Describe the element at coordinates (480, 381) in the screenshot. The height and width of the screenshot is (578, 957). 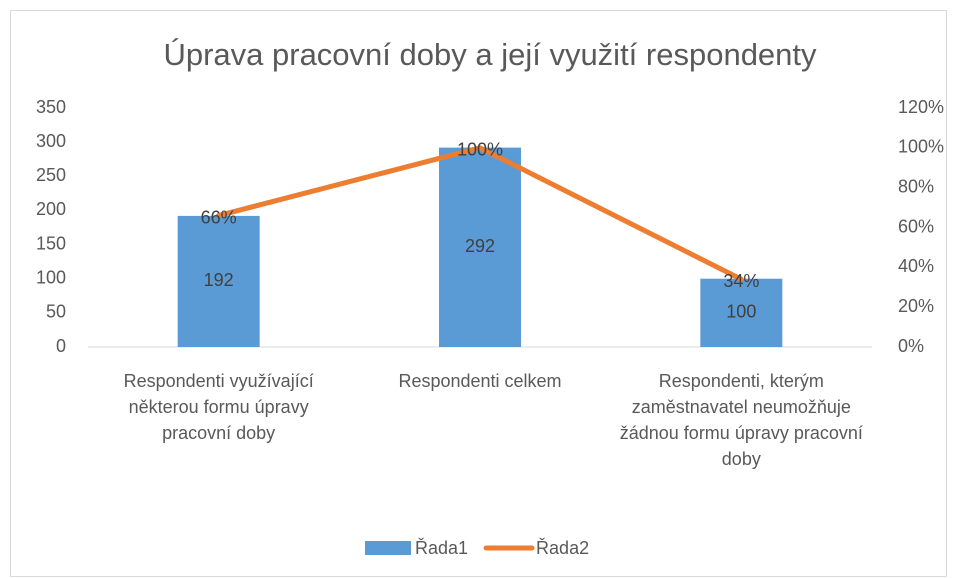
I see `x-tick-label: Respondenti celkem` at that location.